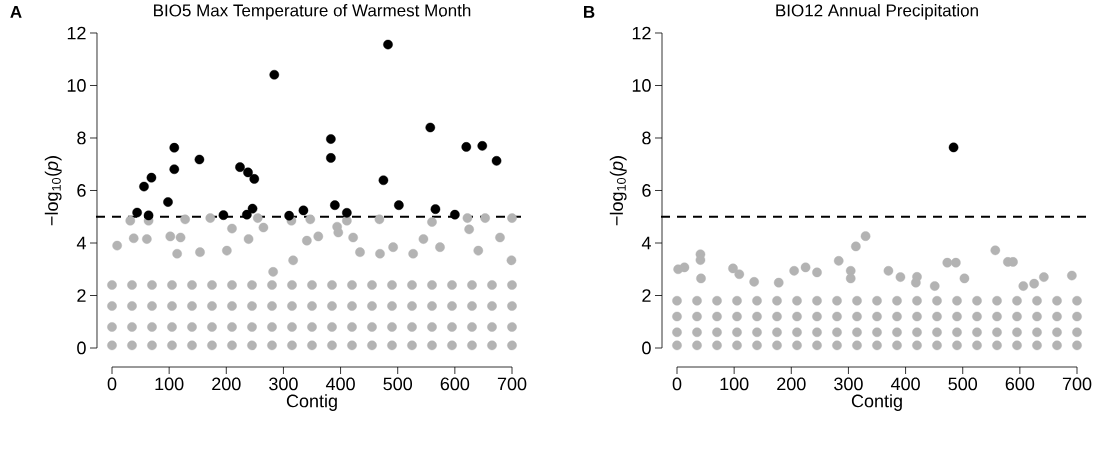  Describe the element at coordinates (877, 11) in the screenshot. I see `chart-title: BIO12 Annual Precipitation` at that location.